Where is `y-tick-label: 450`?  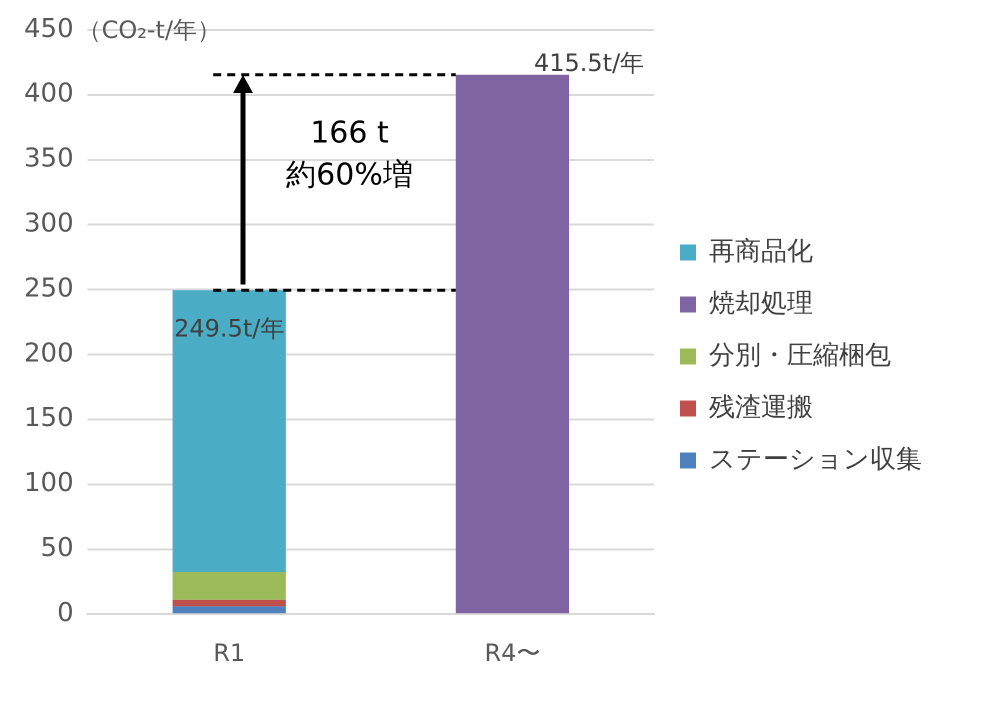 y-tick-label: 450 is located at coordinates (49, 29).